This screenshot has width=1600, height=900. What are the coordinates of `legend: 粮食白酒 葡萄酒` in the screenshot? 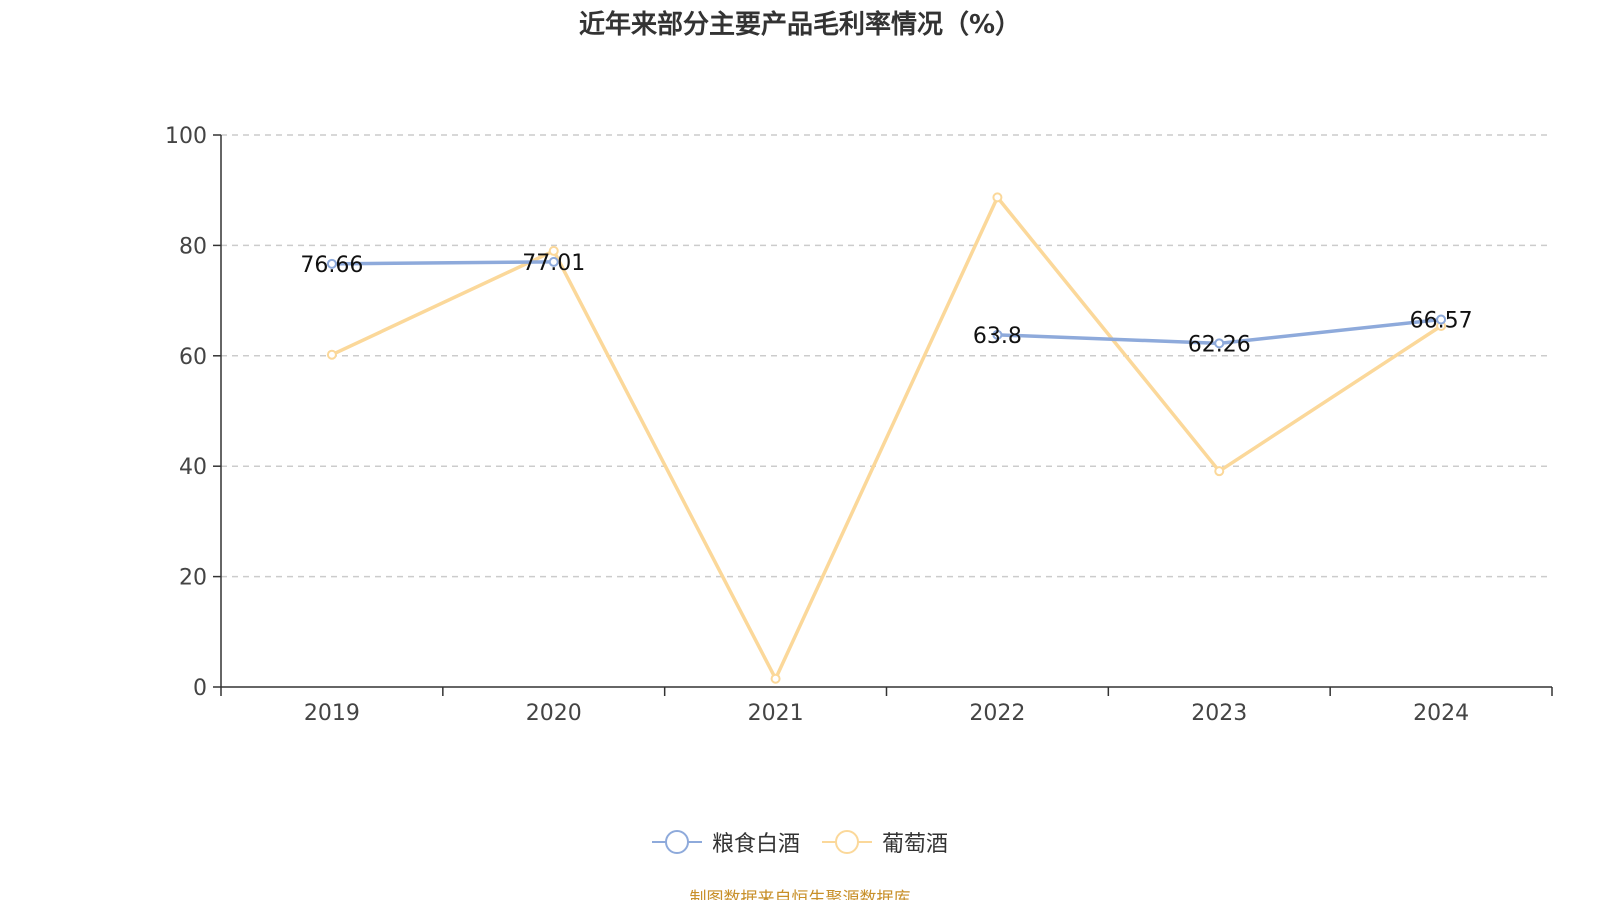 It's located at (800, 842).